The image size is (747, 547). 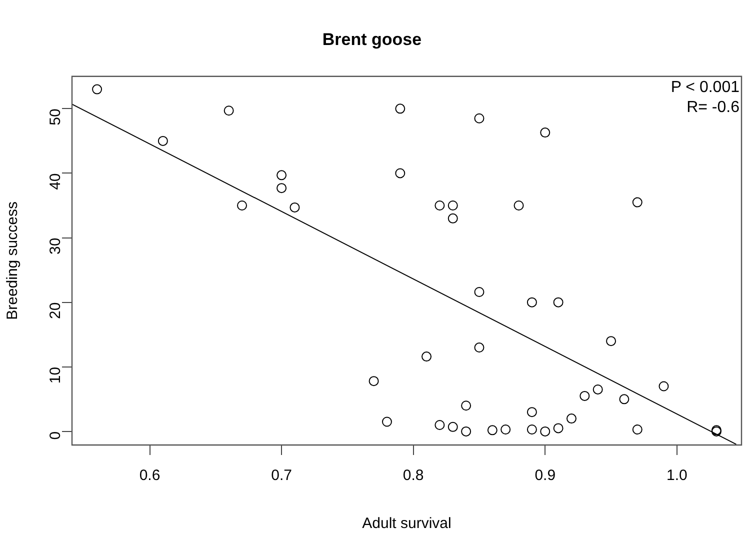 What do you see at coordinates (55, 435) in the screenshot?
I see `y-tick-label: 0` at bounding box center [55, 435].